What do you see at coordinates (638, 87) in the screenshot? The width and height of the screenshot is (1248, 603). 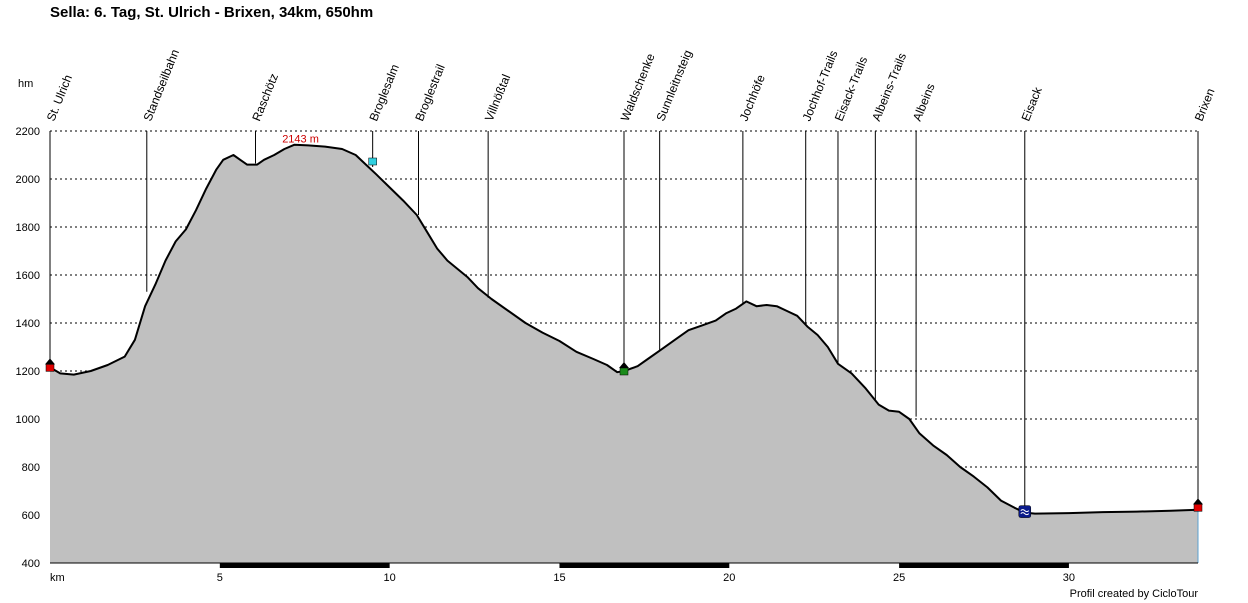 I see `waypoint-label: Waldschenke` at bounding box center [638, 87].